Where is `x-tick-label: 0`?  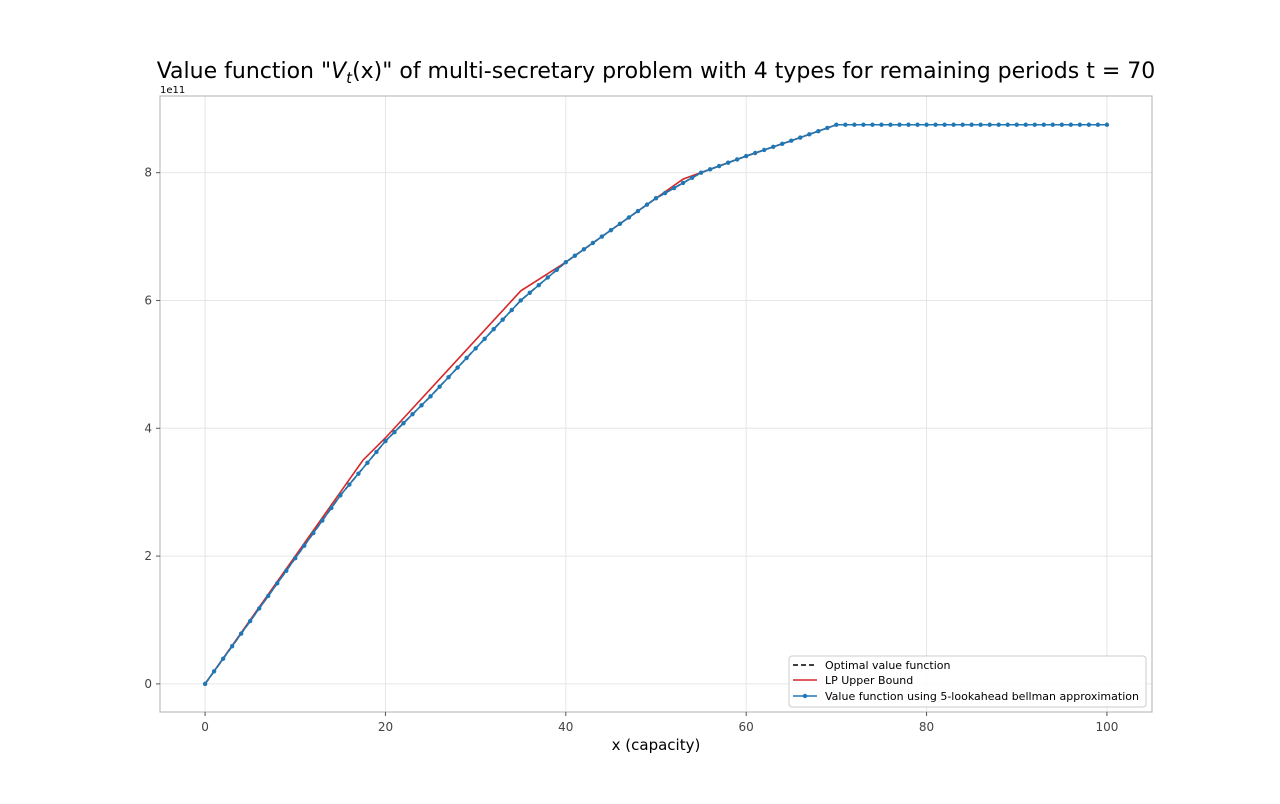 x-tick-label: 0 is located at coordinates (205, 727).